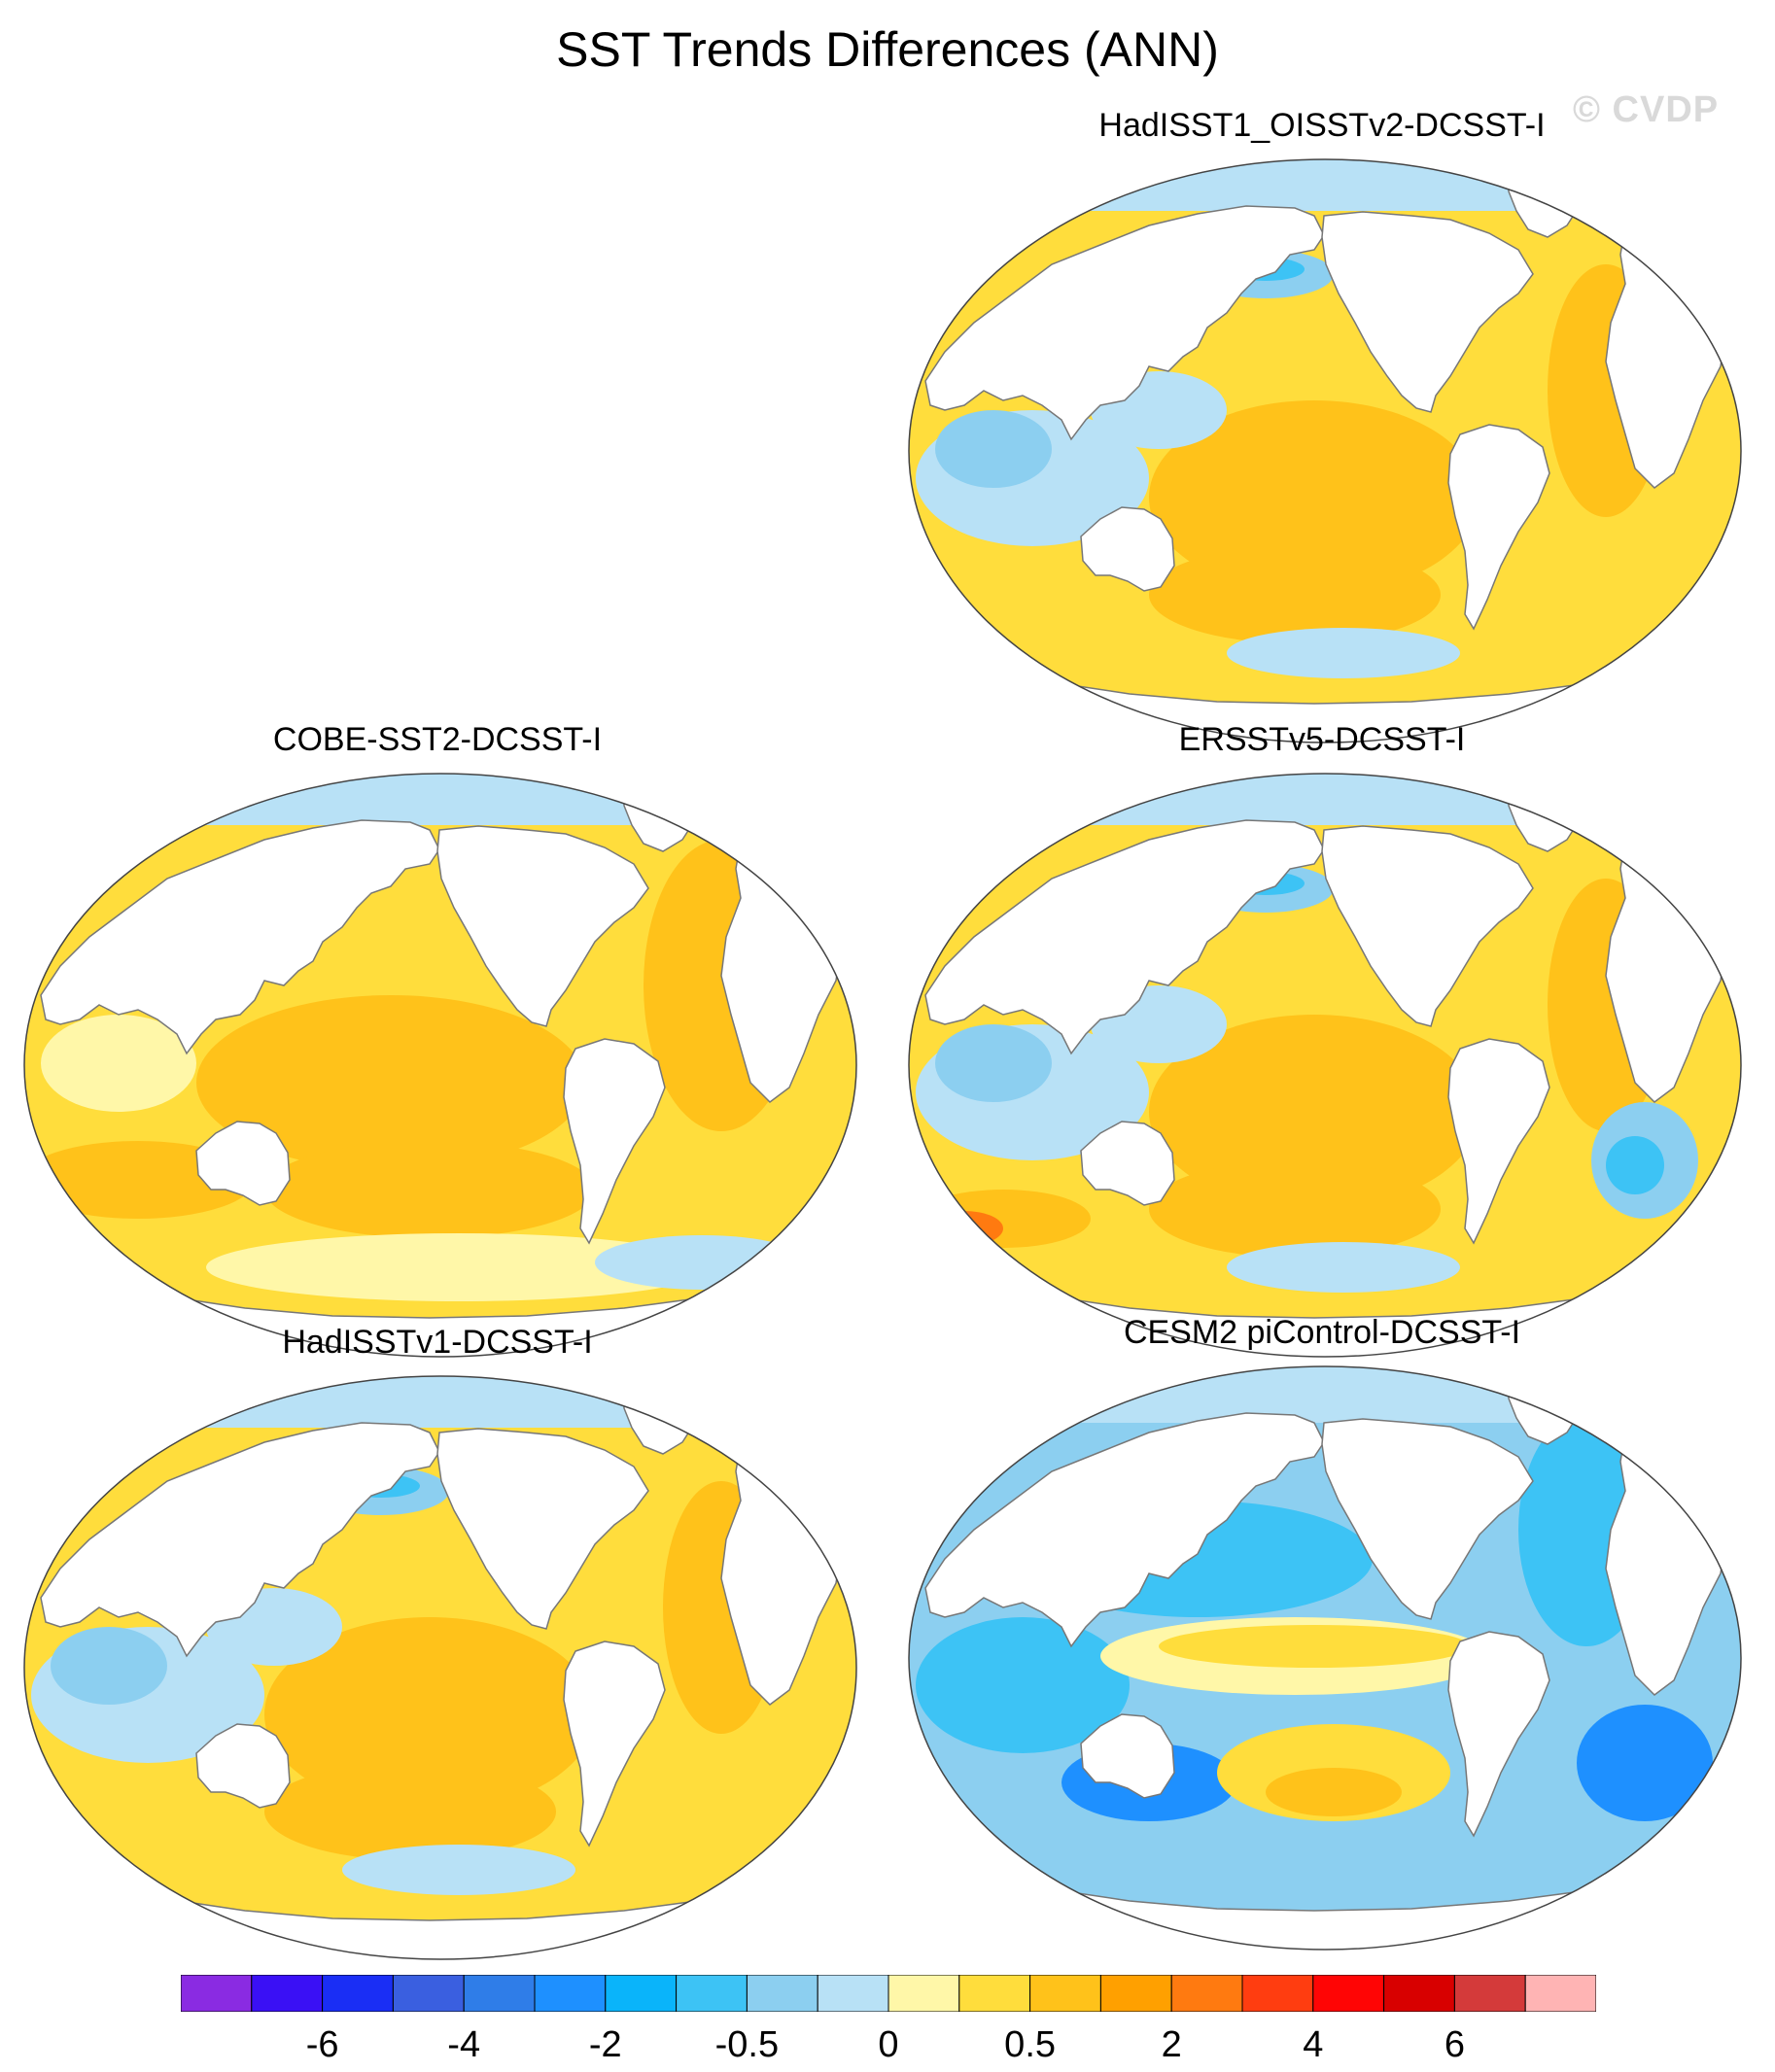 This screenshot has width=1775, height=2072. What do you see at coordinates (747, 2045) in the screenshot?
I see `colorbar-tick-label: -0.5` at bounding box center [747, 2045].